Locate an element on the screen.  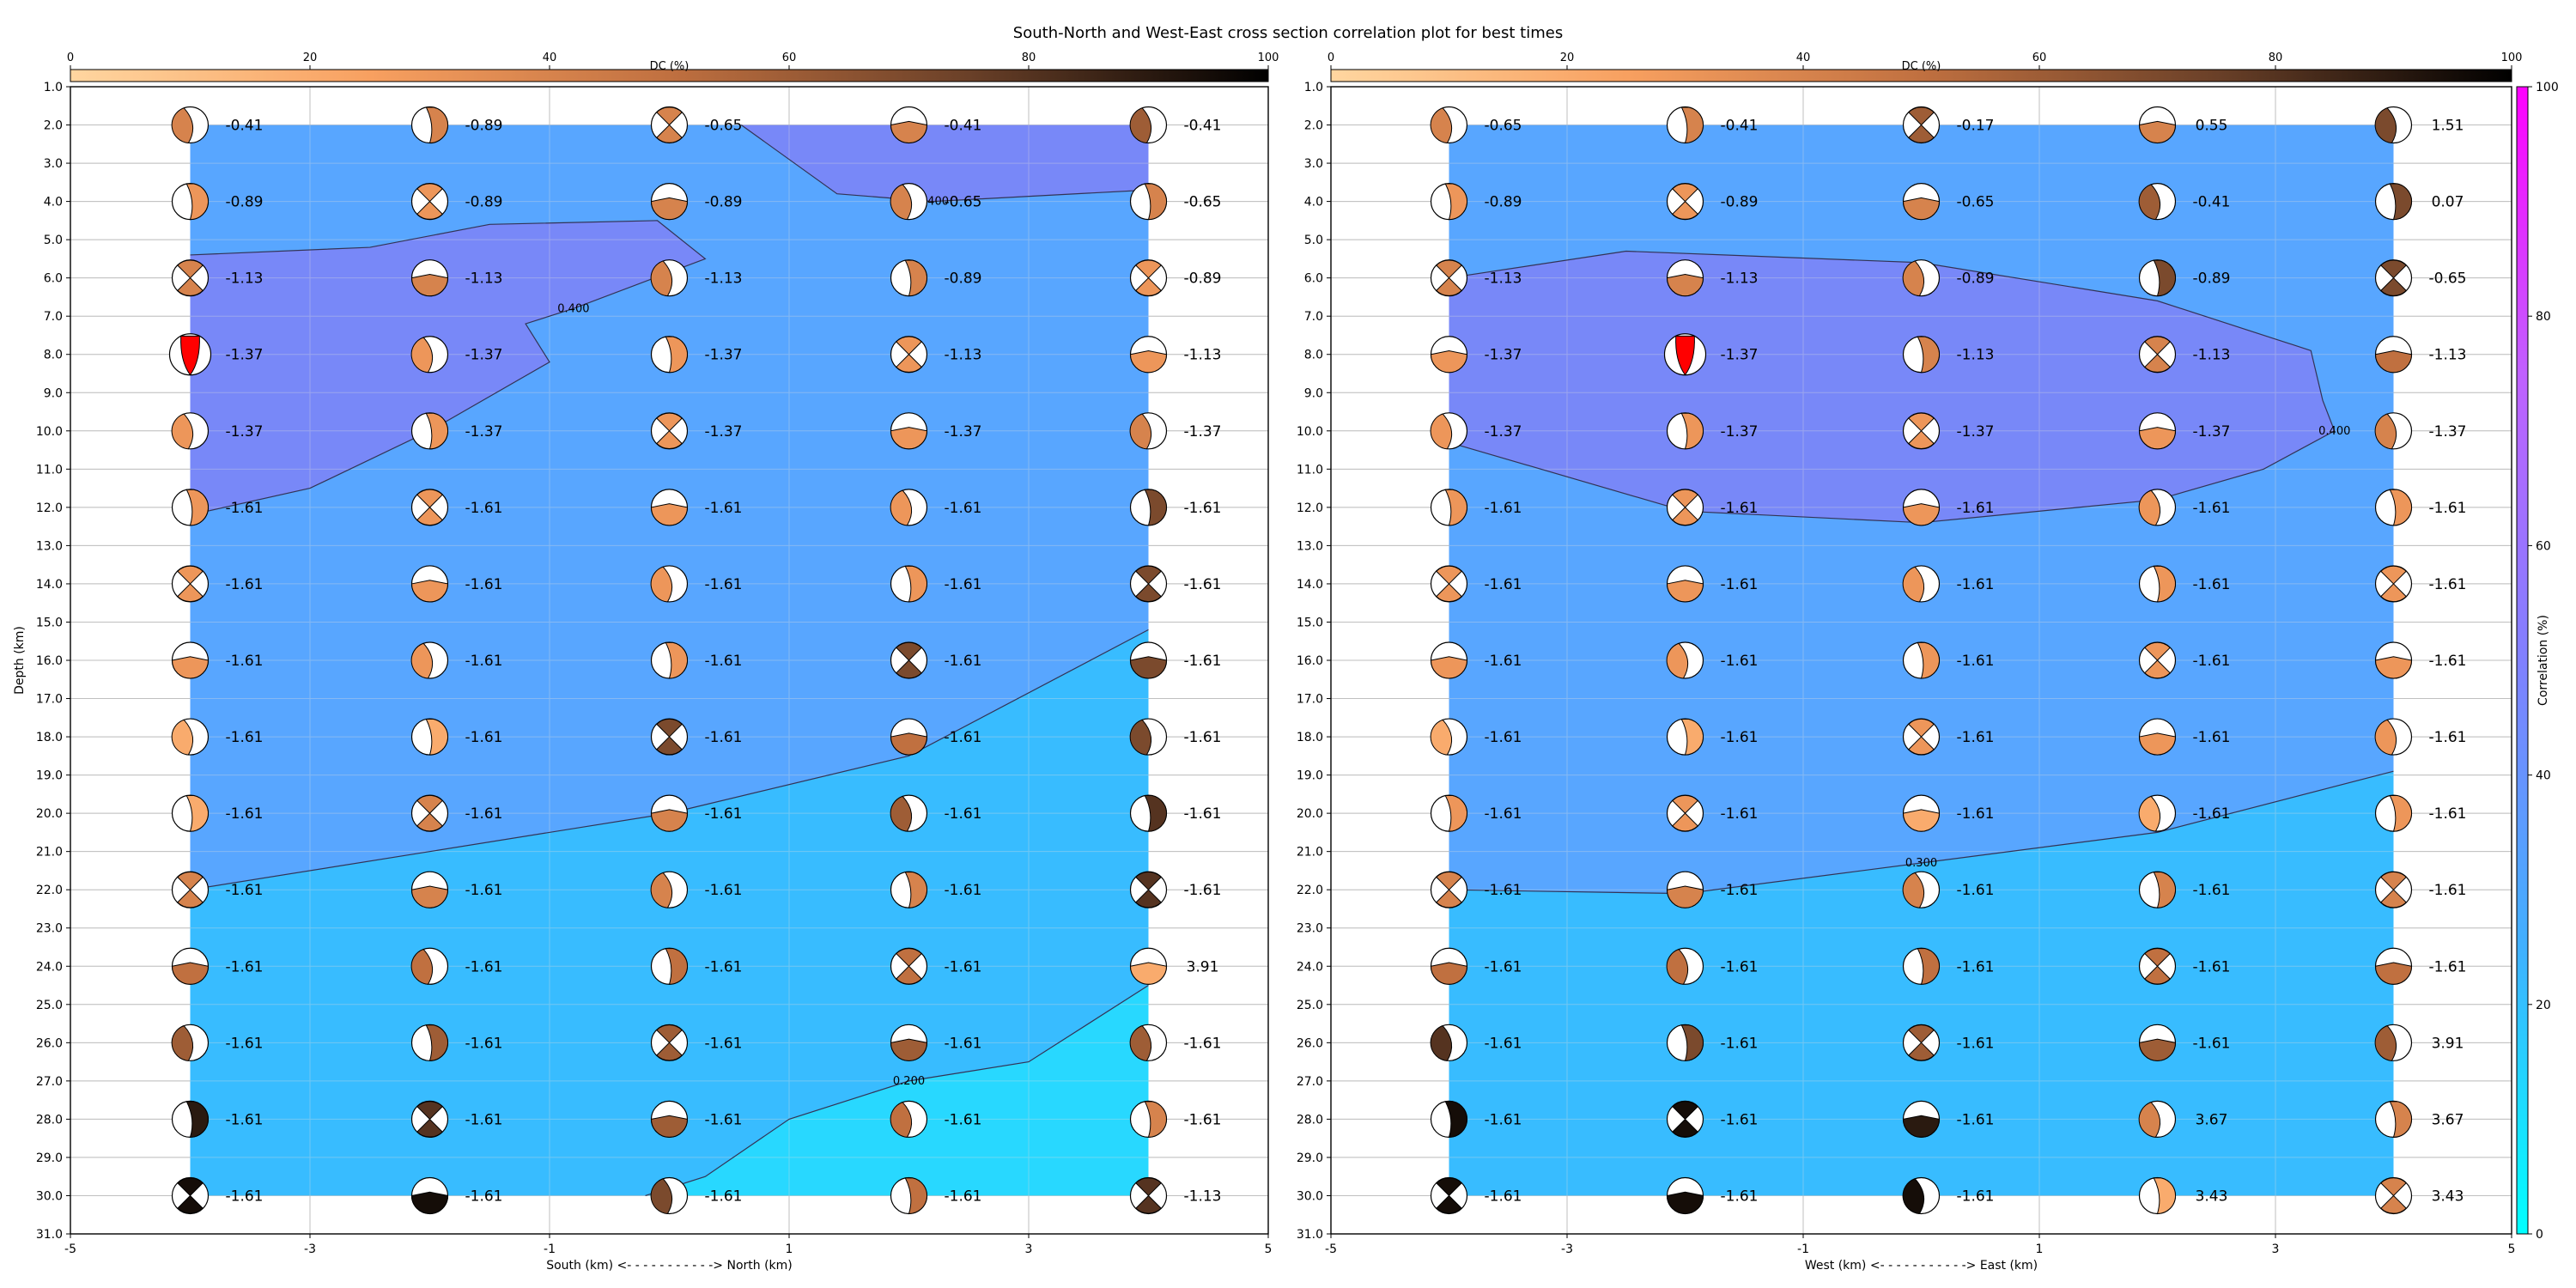
dc-tick-label: 20 is located at coordinates (311, 58).